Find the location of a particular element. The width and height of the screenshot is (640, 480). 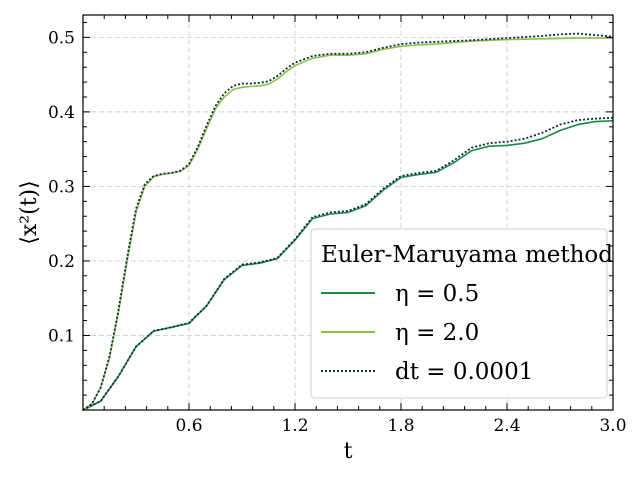

x-tick-label: 1.8 is located at coordinates (400, 426).